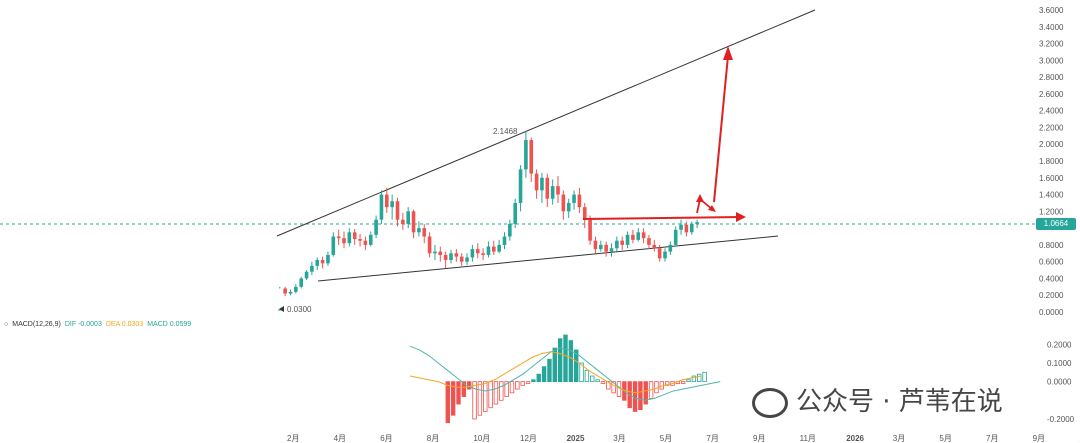 This screenshot has height=443, width=1080. Describe the element at coordinates (1059, 382) in the screenshot. I see `macd-tick-label: 0.0000` at that location.